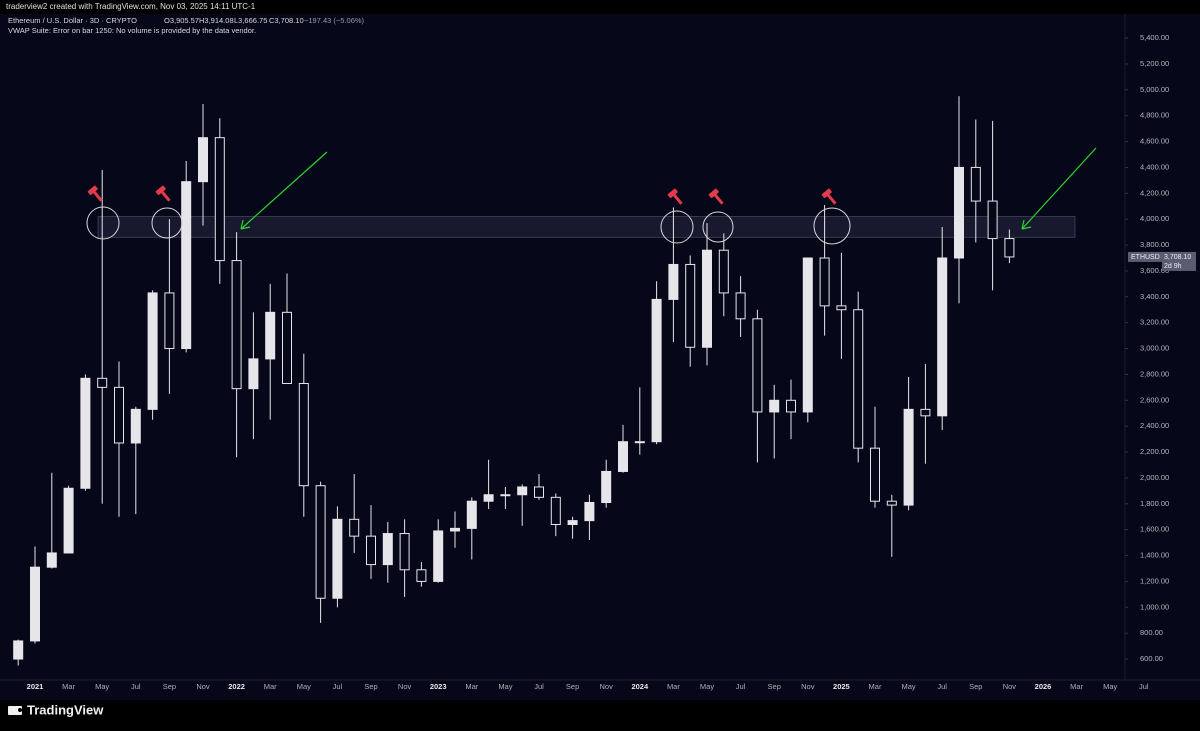 The image size is (1200, 731). What do you see at coordinates (1154, 373) in the screenshot?
I see `y-tick-label: 2,800.00` at bounding box center [1154, 373].